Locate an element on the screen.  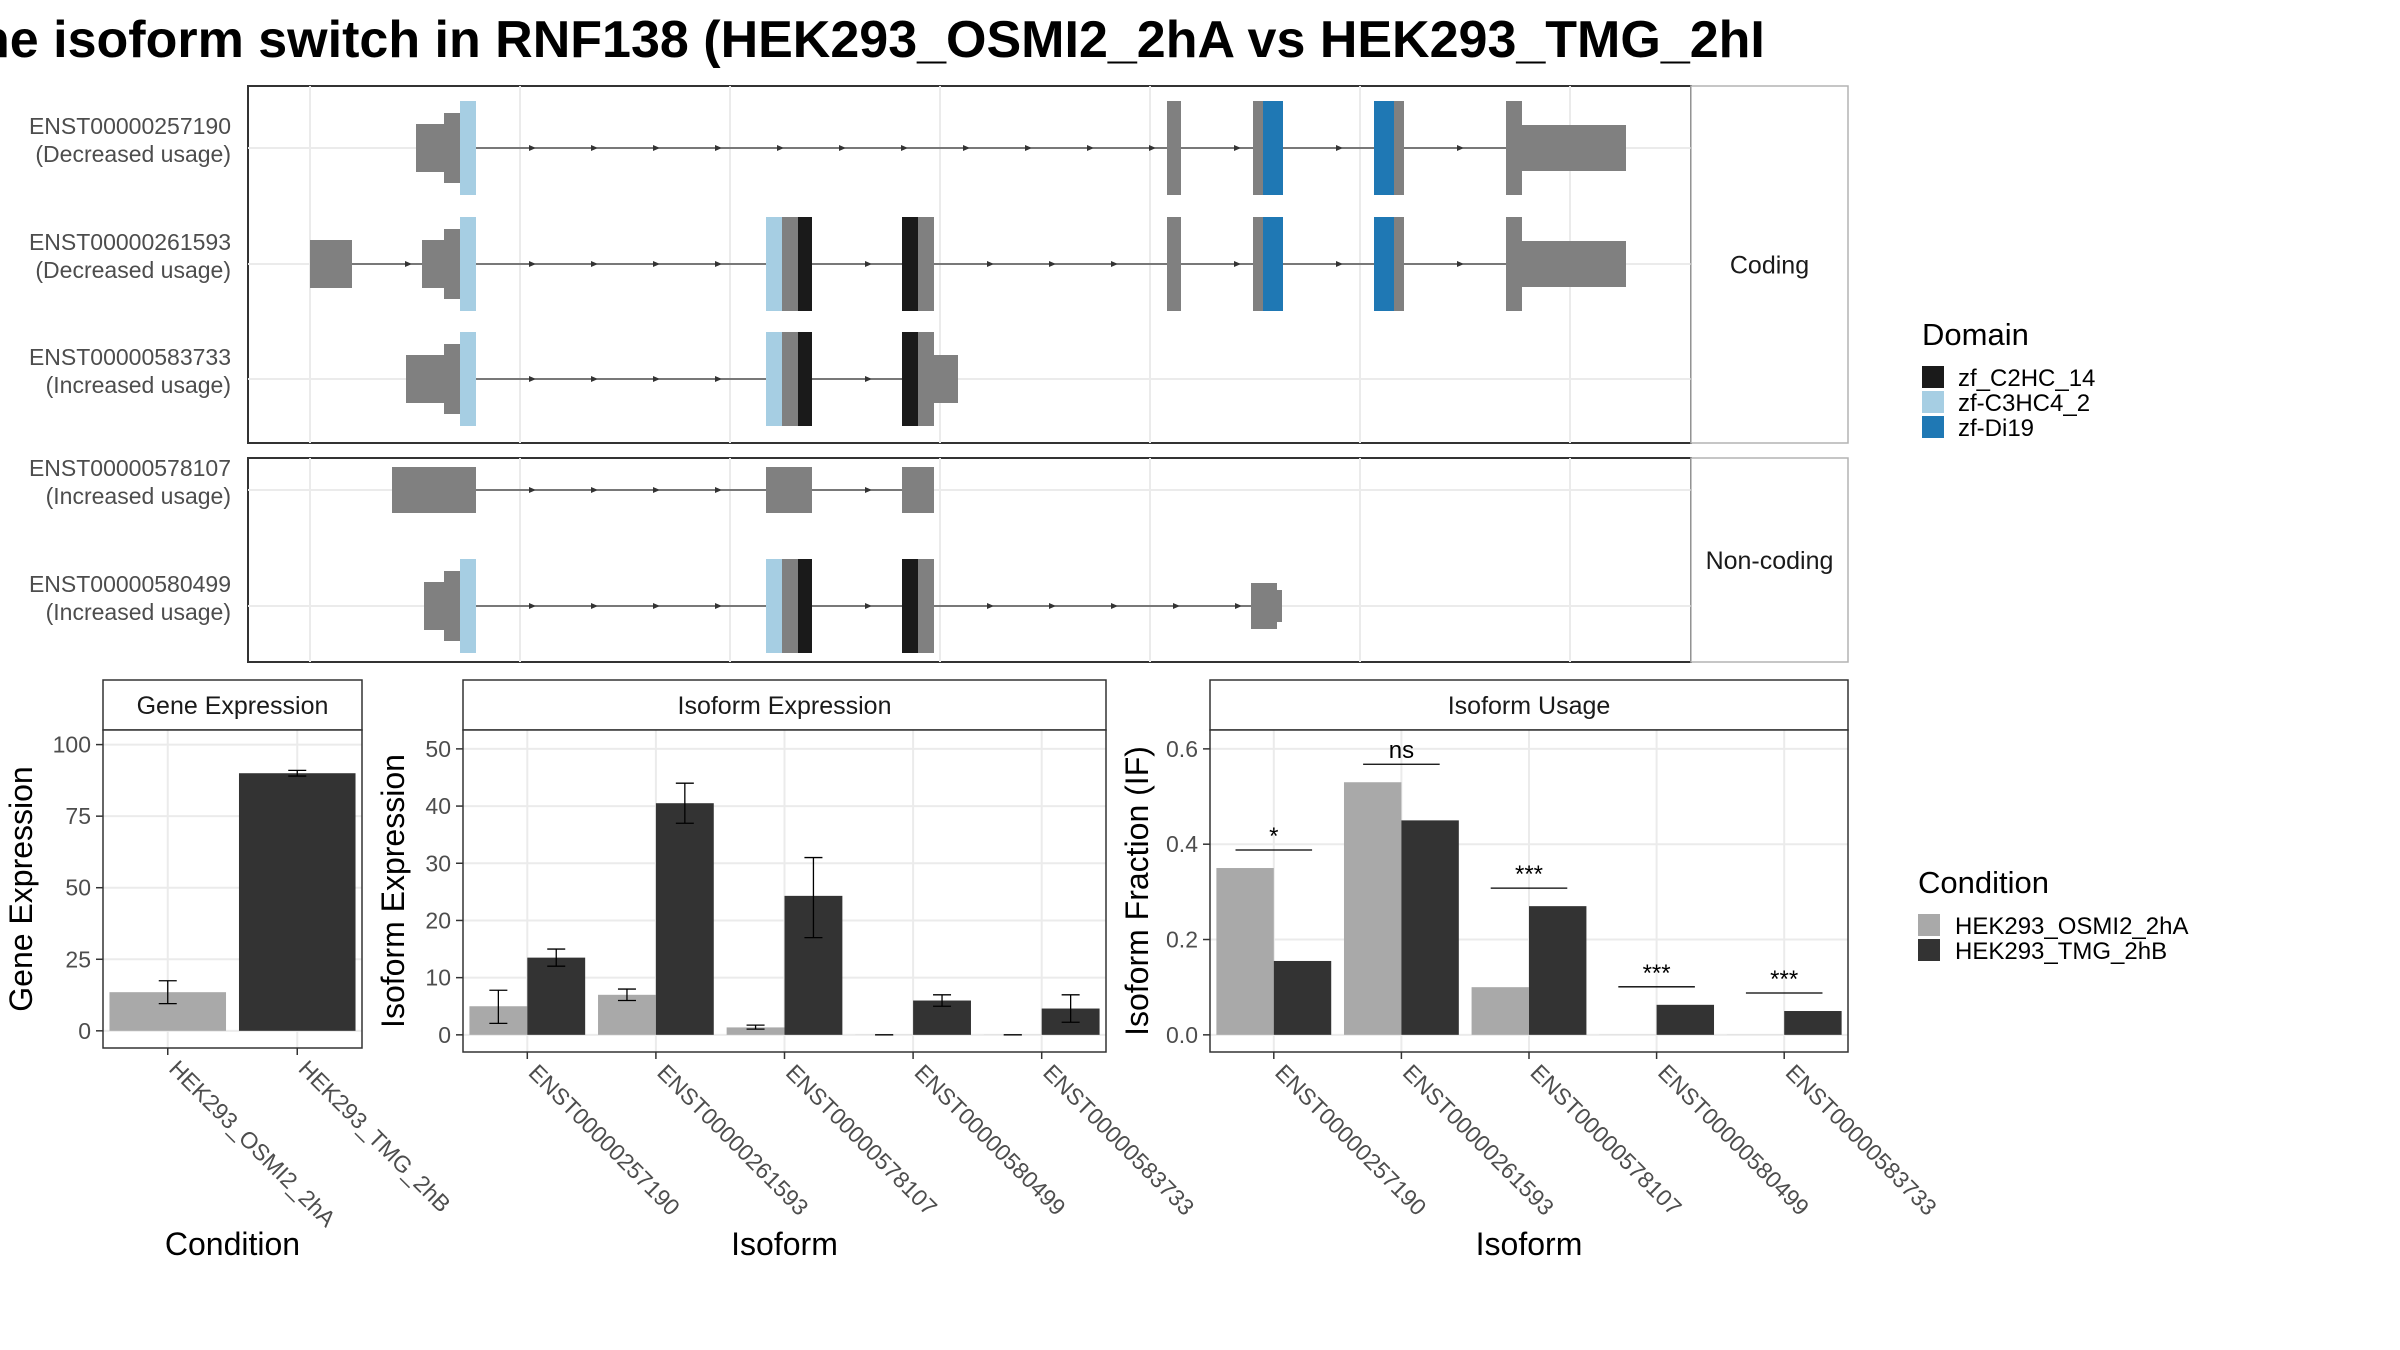
structure-panel-frame is located at coordinates (969, 560).